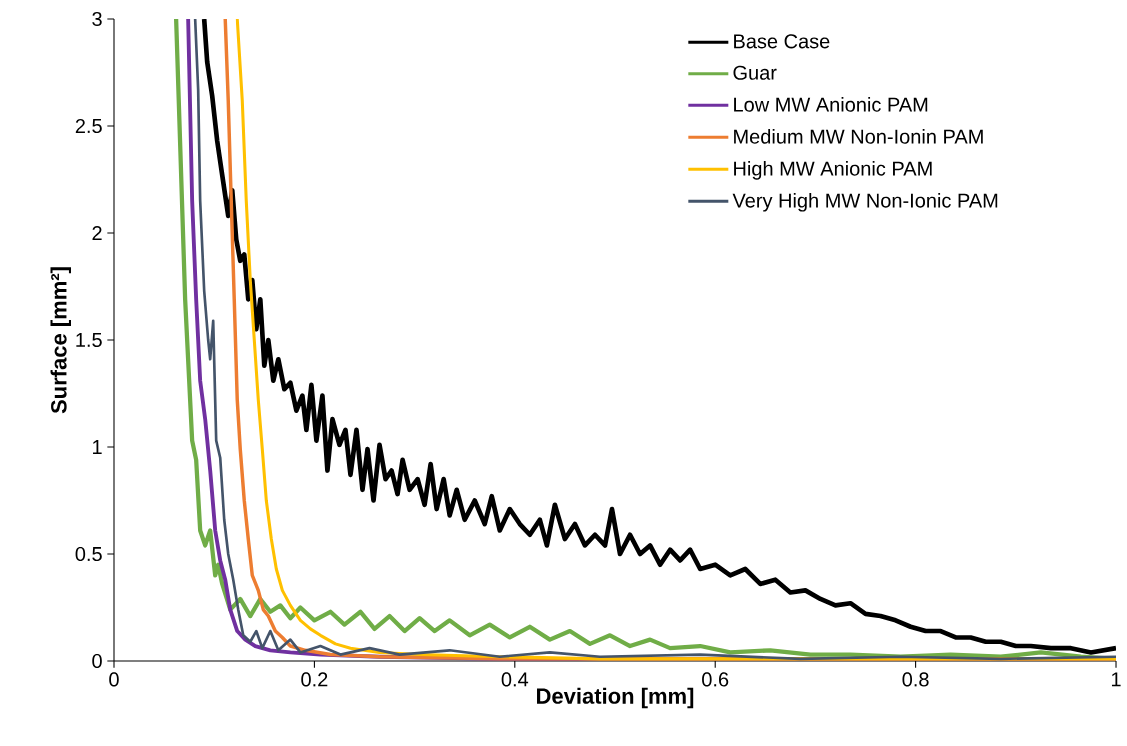 This screenshot has height=746, width=1127. What do you see at coordinates (782, 41) in the screenshot?
I see `legend-label: Base Case` at bounding box center [782, 41].